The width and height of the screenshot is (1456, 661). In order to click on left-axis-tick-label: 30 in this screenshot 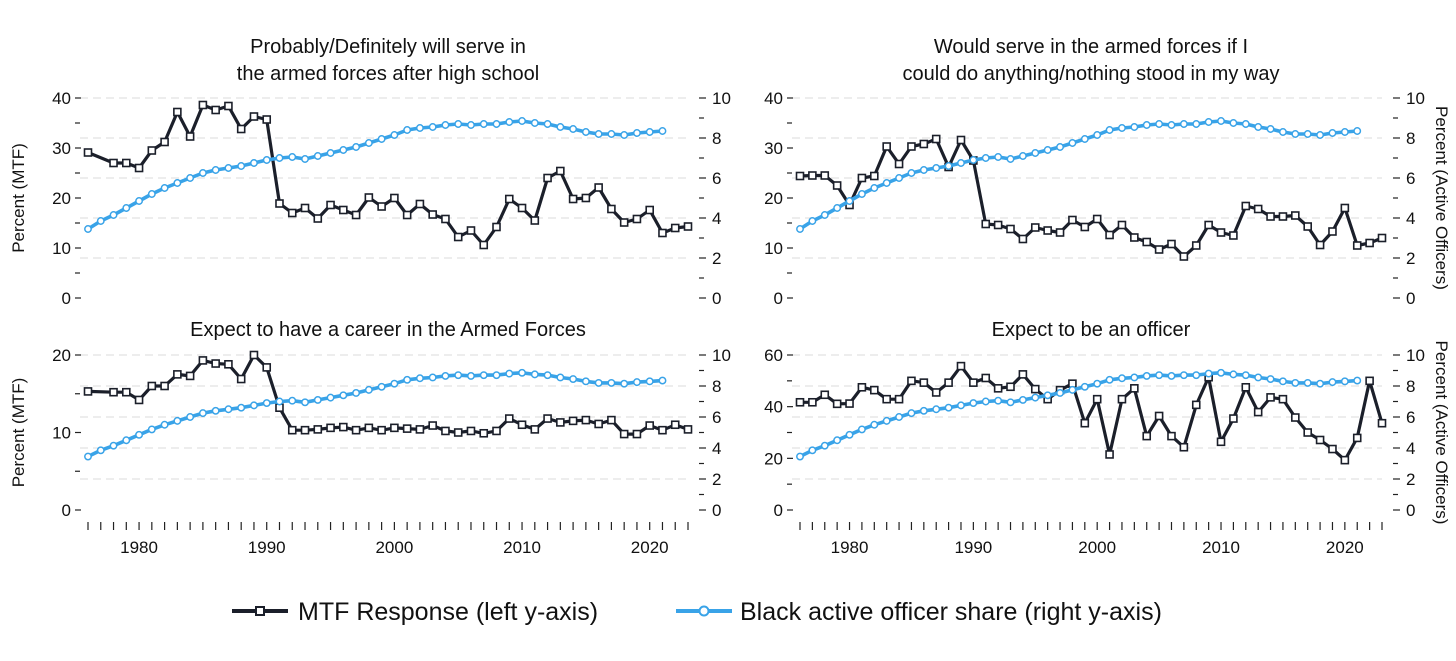, I will do `click(773, 148)`.